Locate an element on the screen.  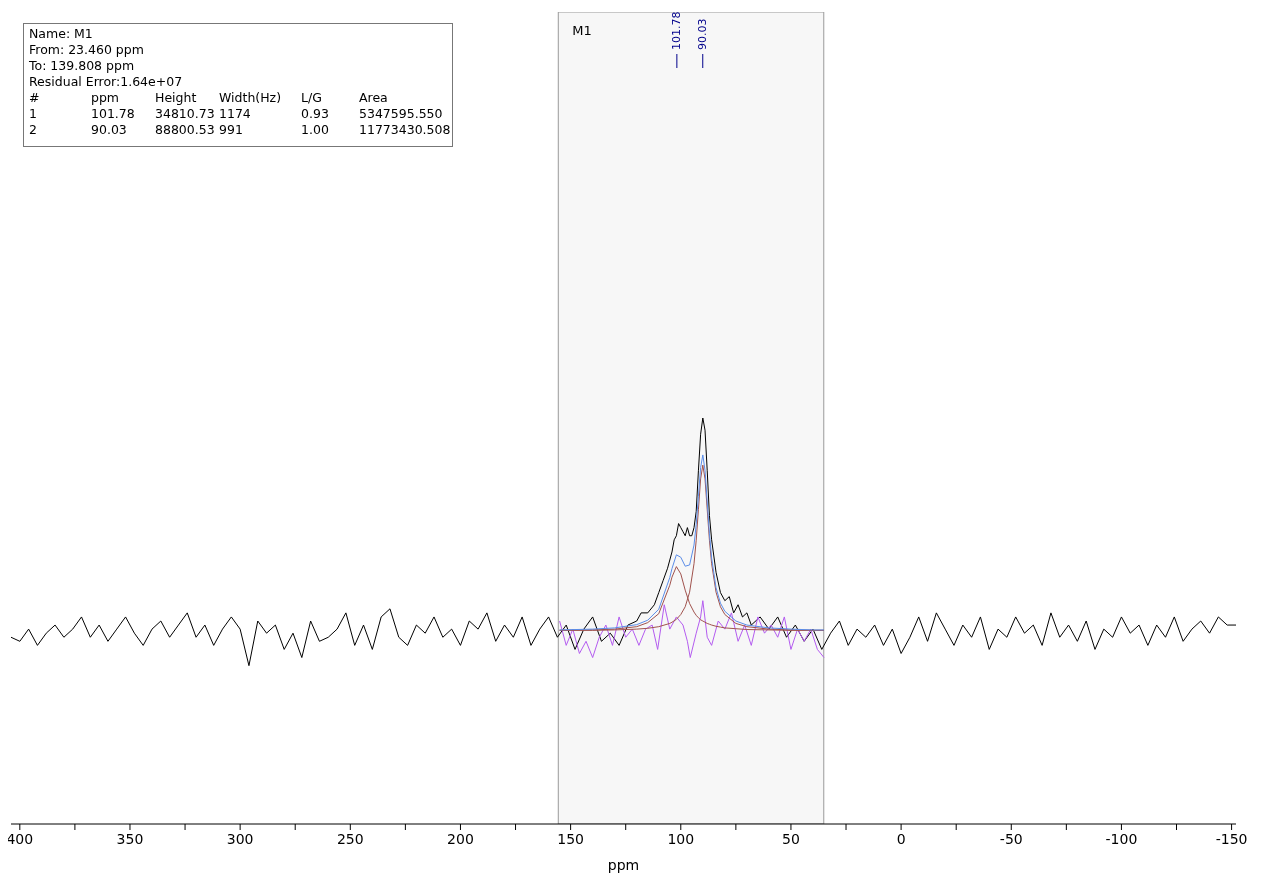
x-tick-label: 0 is located at coordinates (901, 839).